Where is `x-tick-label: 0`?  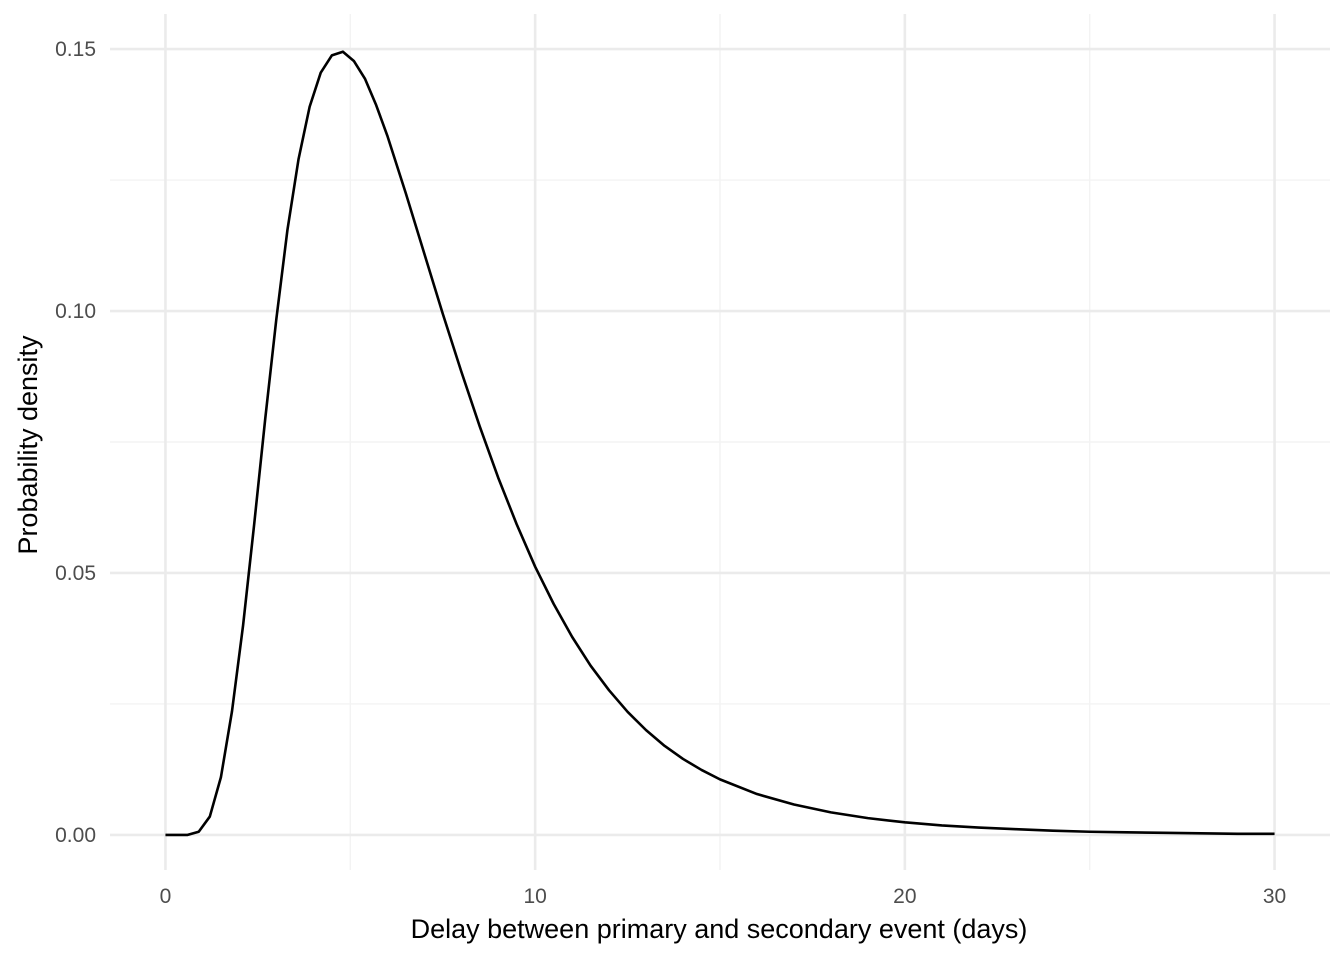
x-tick-label: 0 is located at coordinates (166, 896).